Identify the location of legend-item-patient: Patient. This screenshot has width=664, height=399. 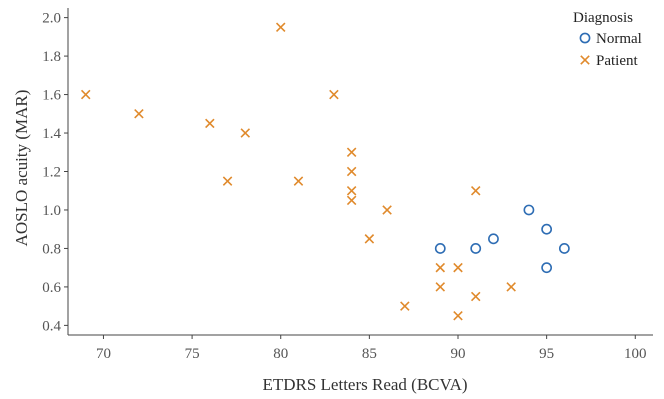
(609, 61).